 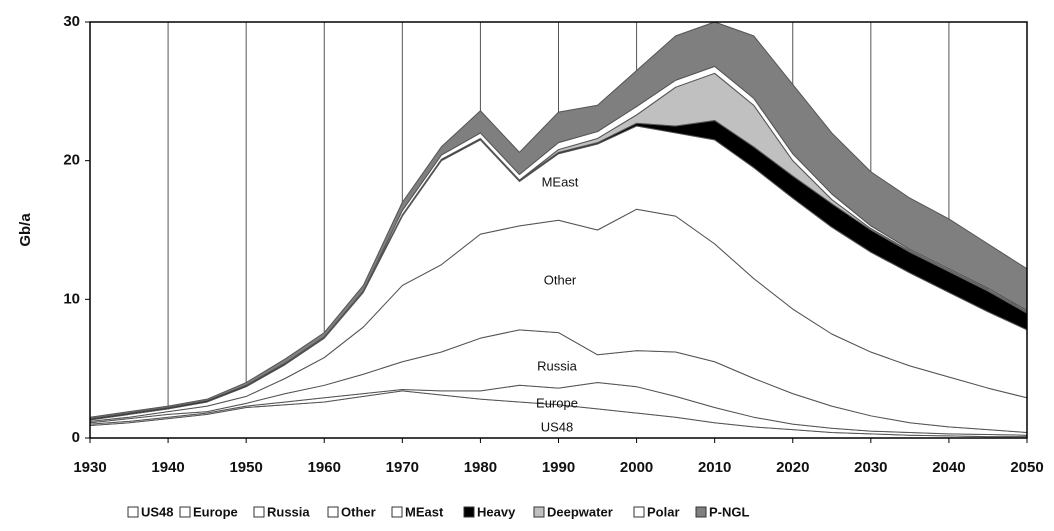 What do you see at coordinates (560, 181) in the screenshot?
I see `area-label: MEast` at bounding box center [560, 181].